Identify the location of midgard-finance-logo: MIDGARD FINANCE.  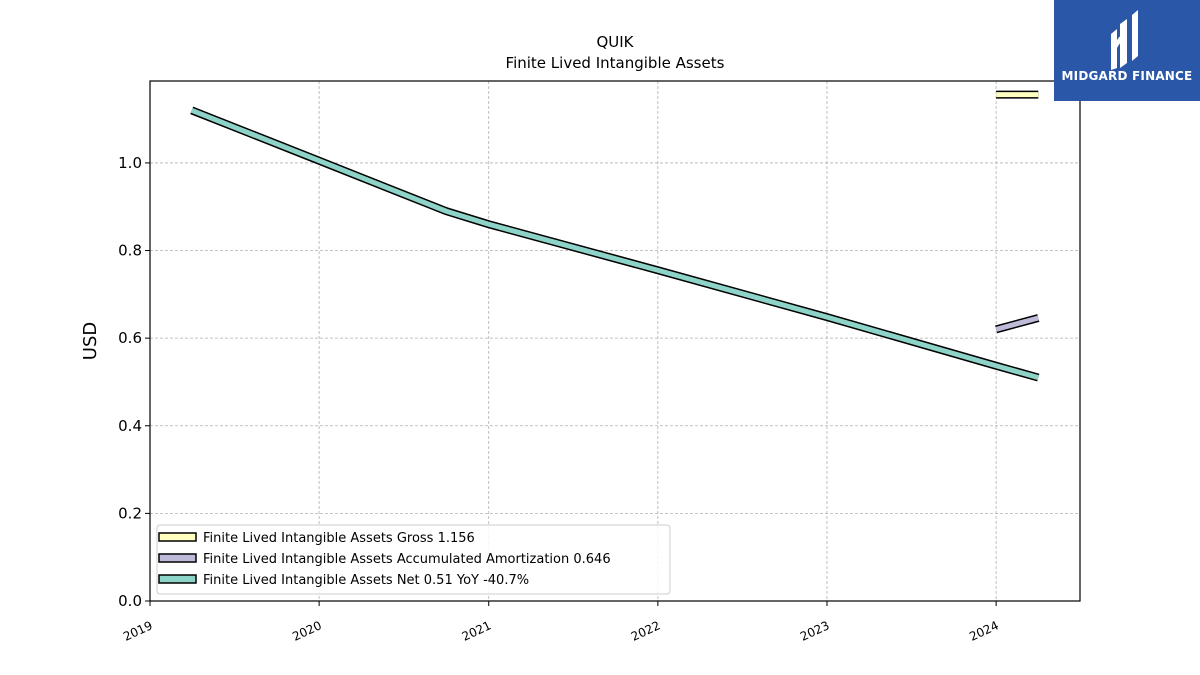
(1127, 50).